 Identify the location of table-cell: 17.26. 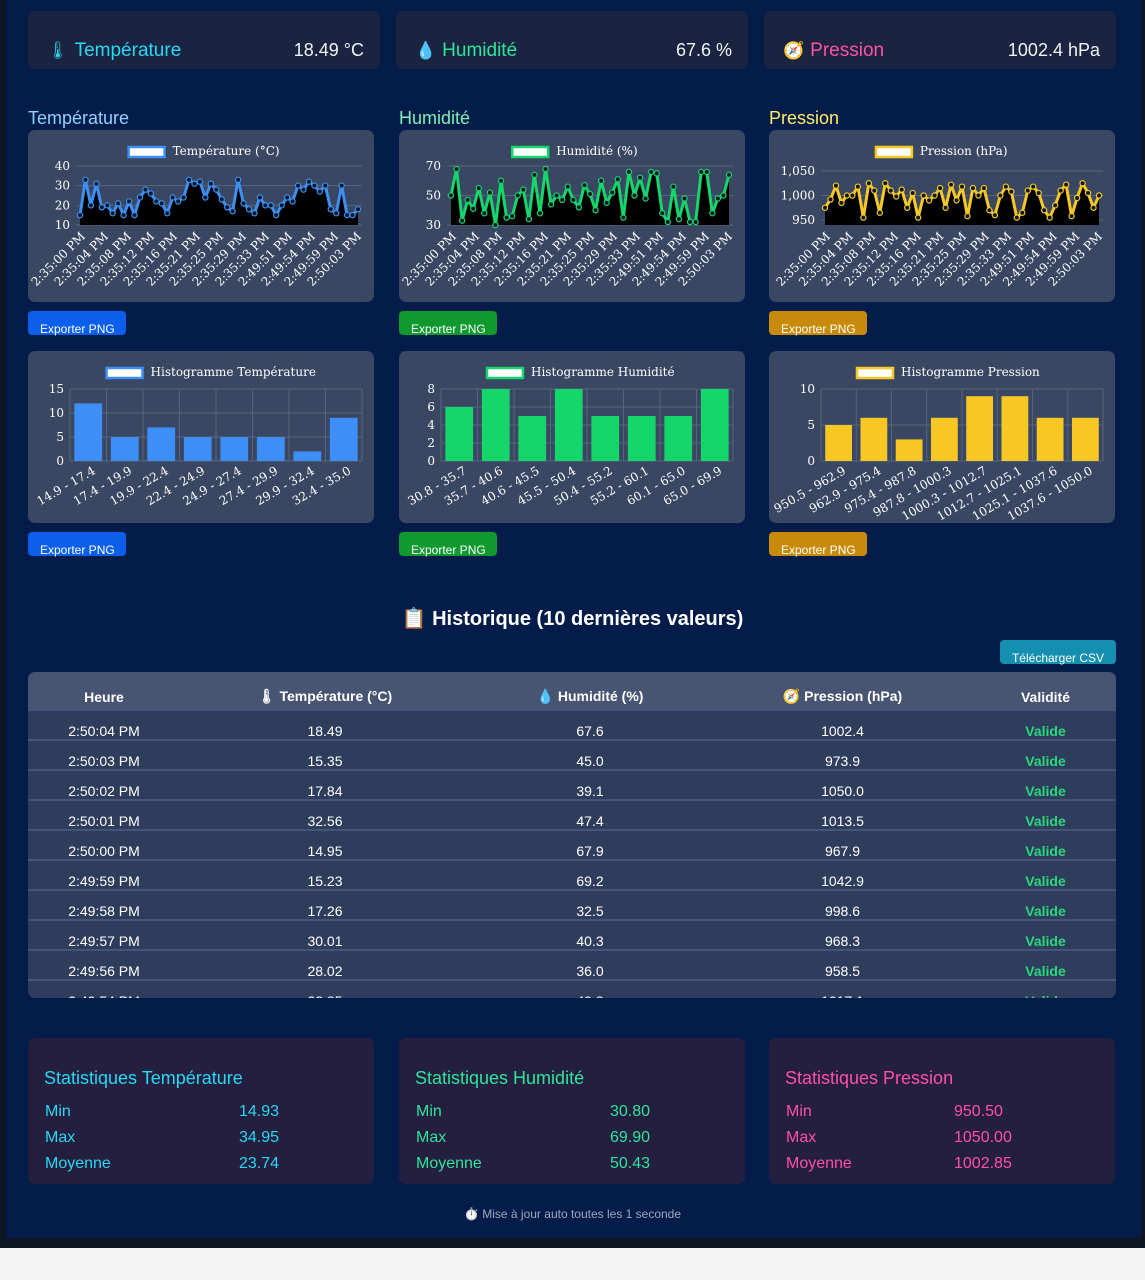
(325, 904).